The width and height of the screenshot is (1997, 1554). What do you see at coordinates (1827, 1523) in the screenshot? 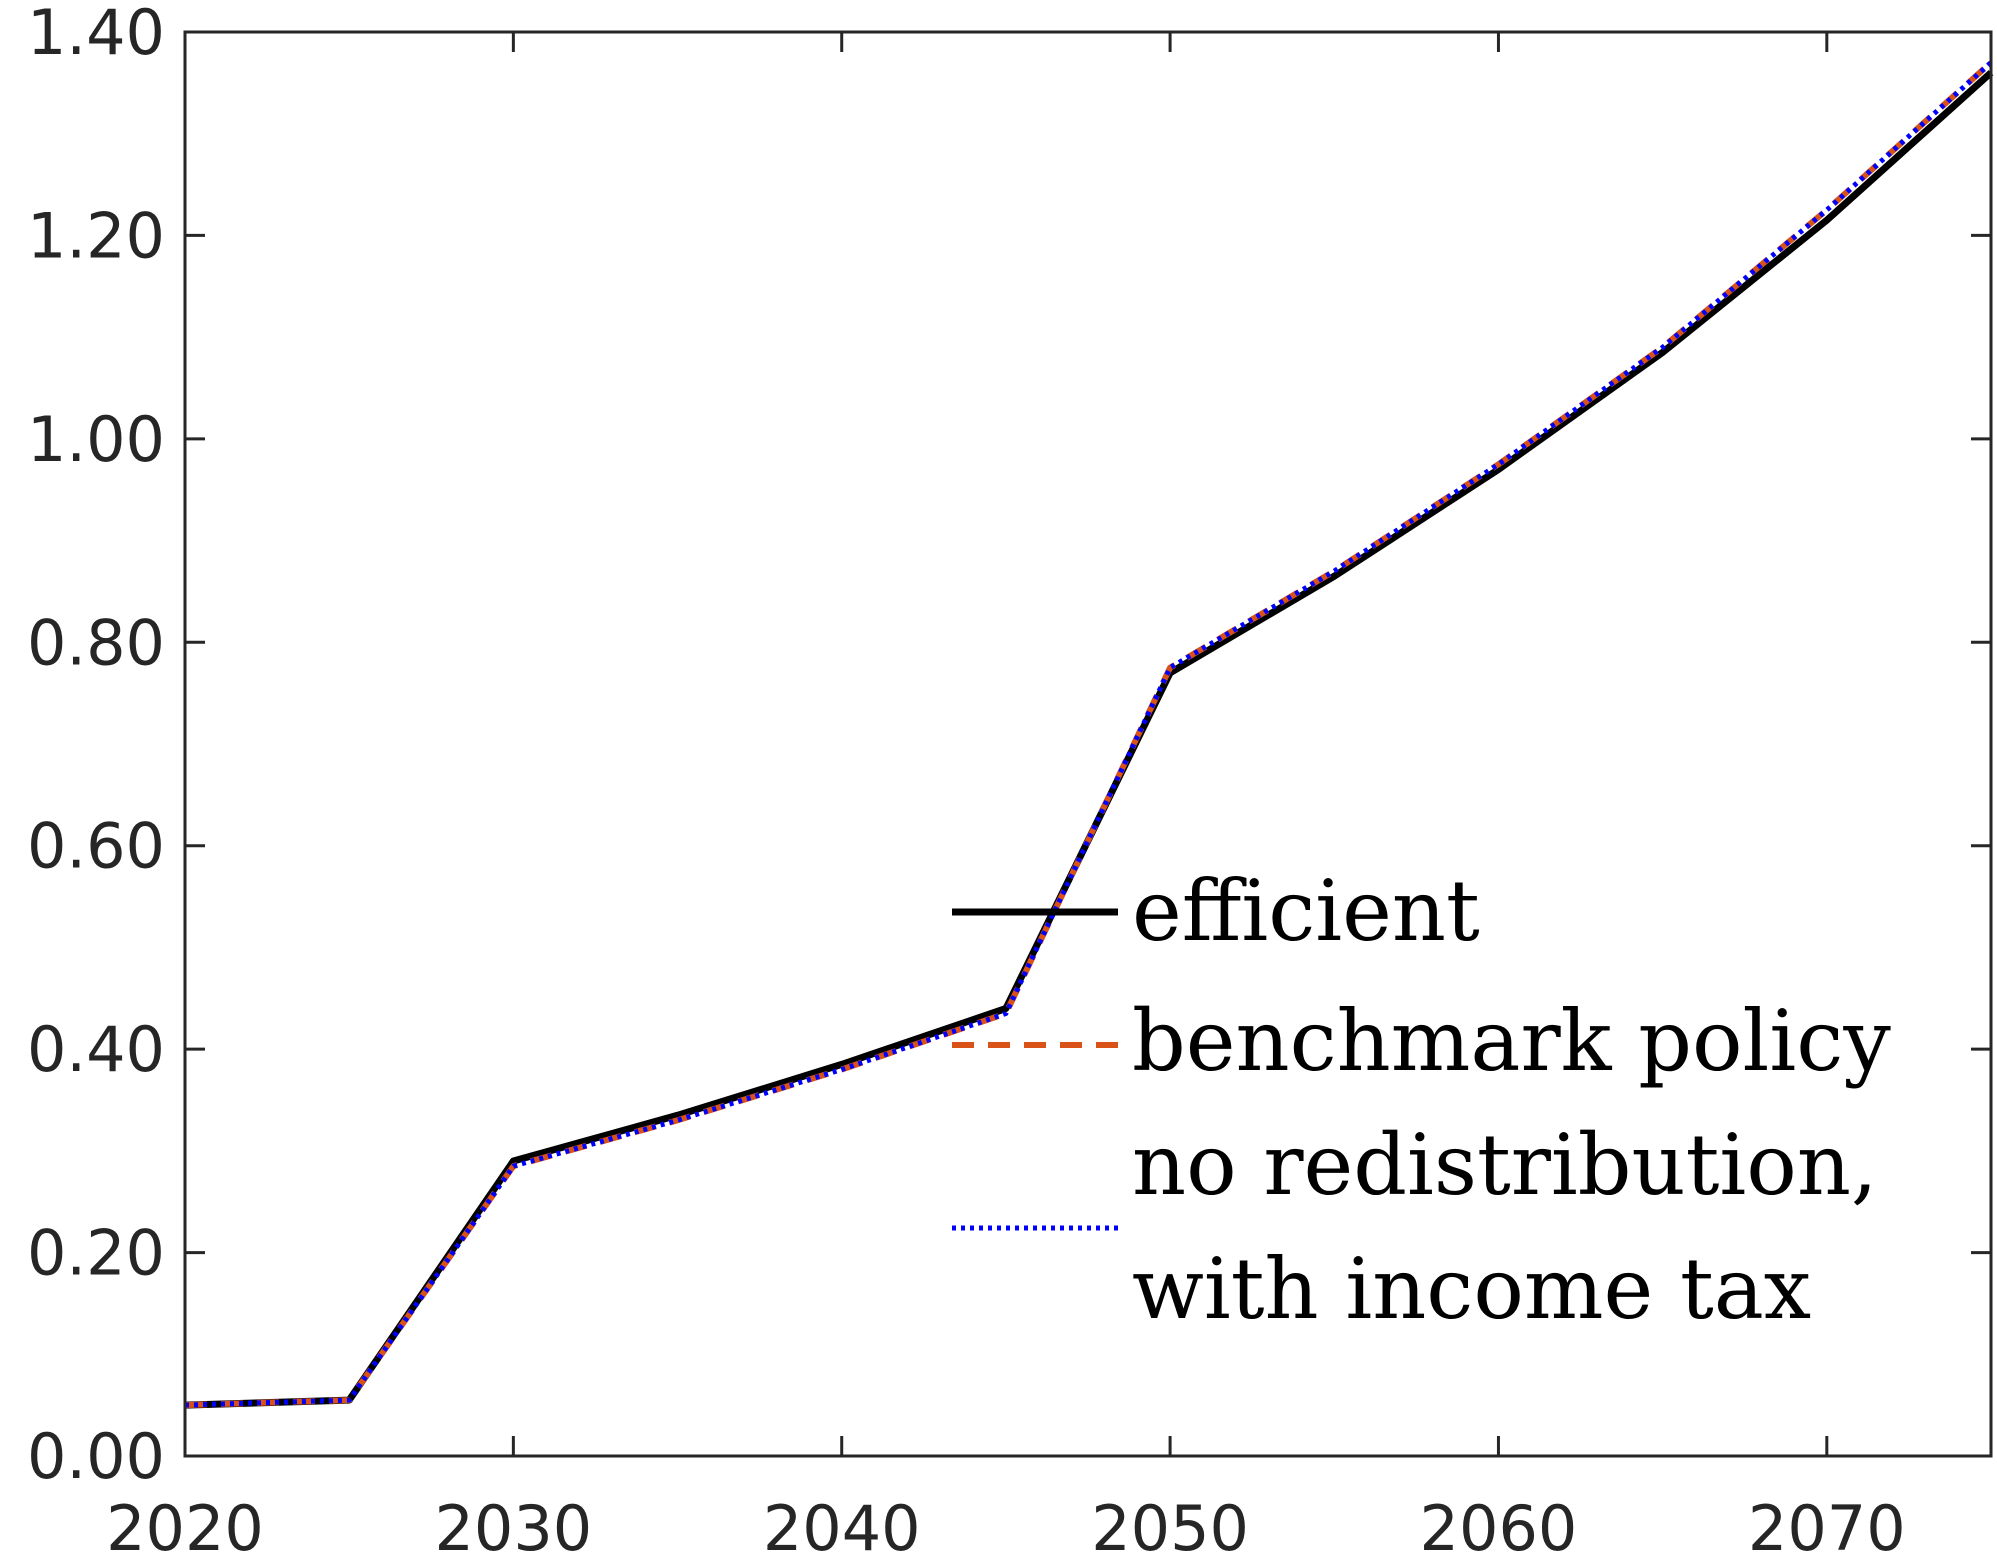
I see `x-tick-label: 2070` at bounding box center [1827, 1523].